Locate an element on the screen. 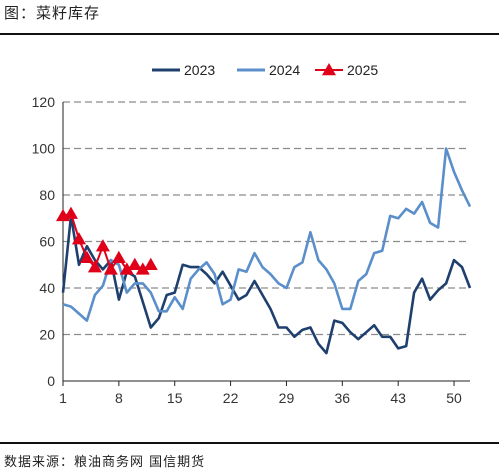  legend-label-2025: 2025 is located at coordinates (362, 70).